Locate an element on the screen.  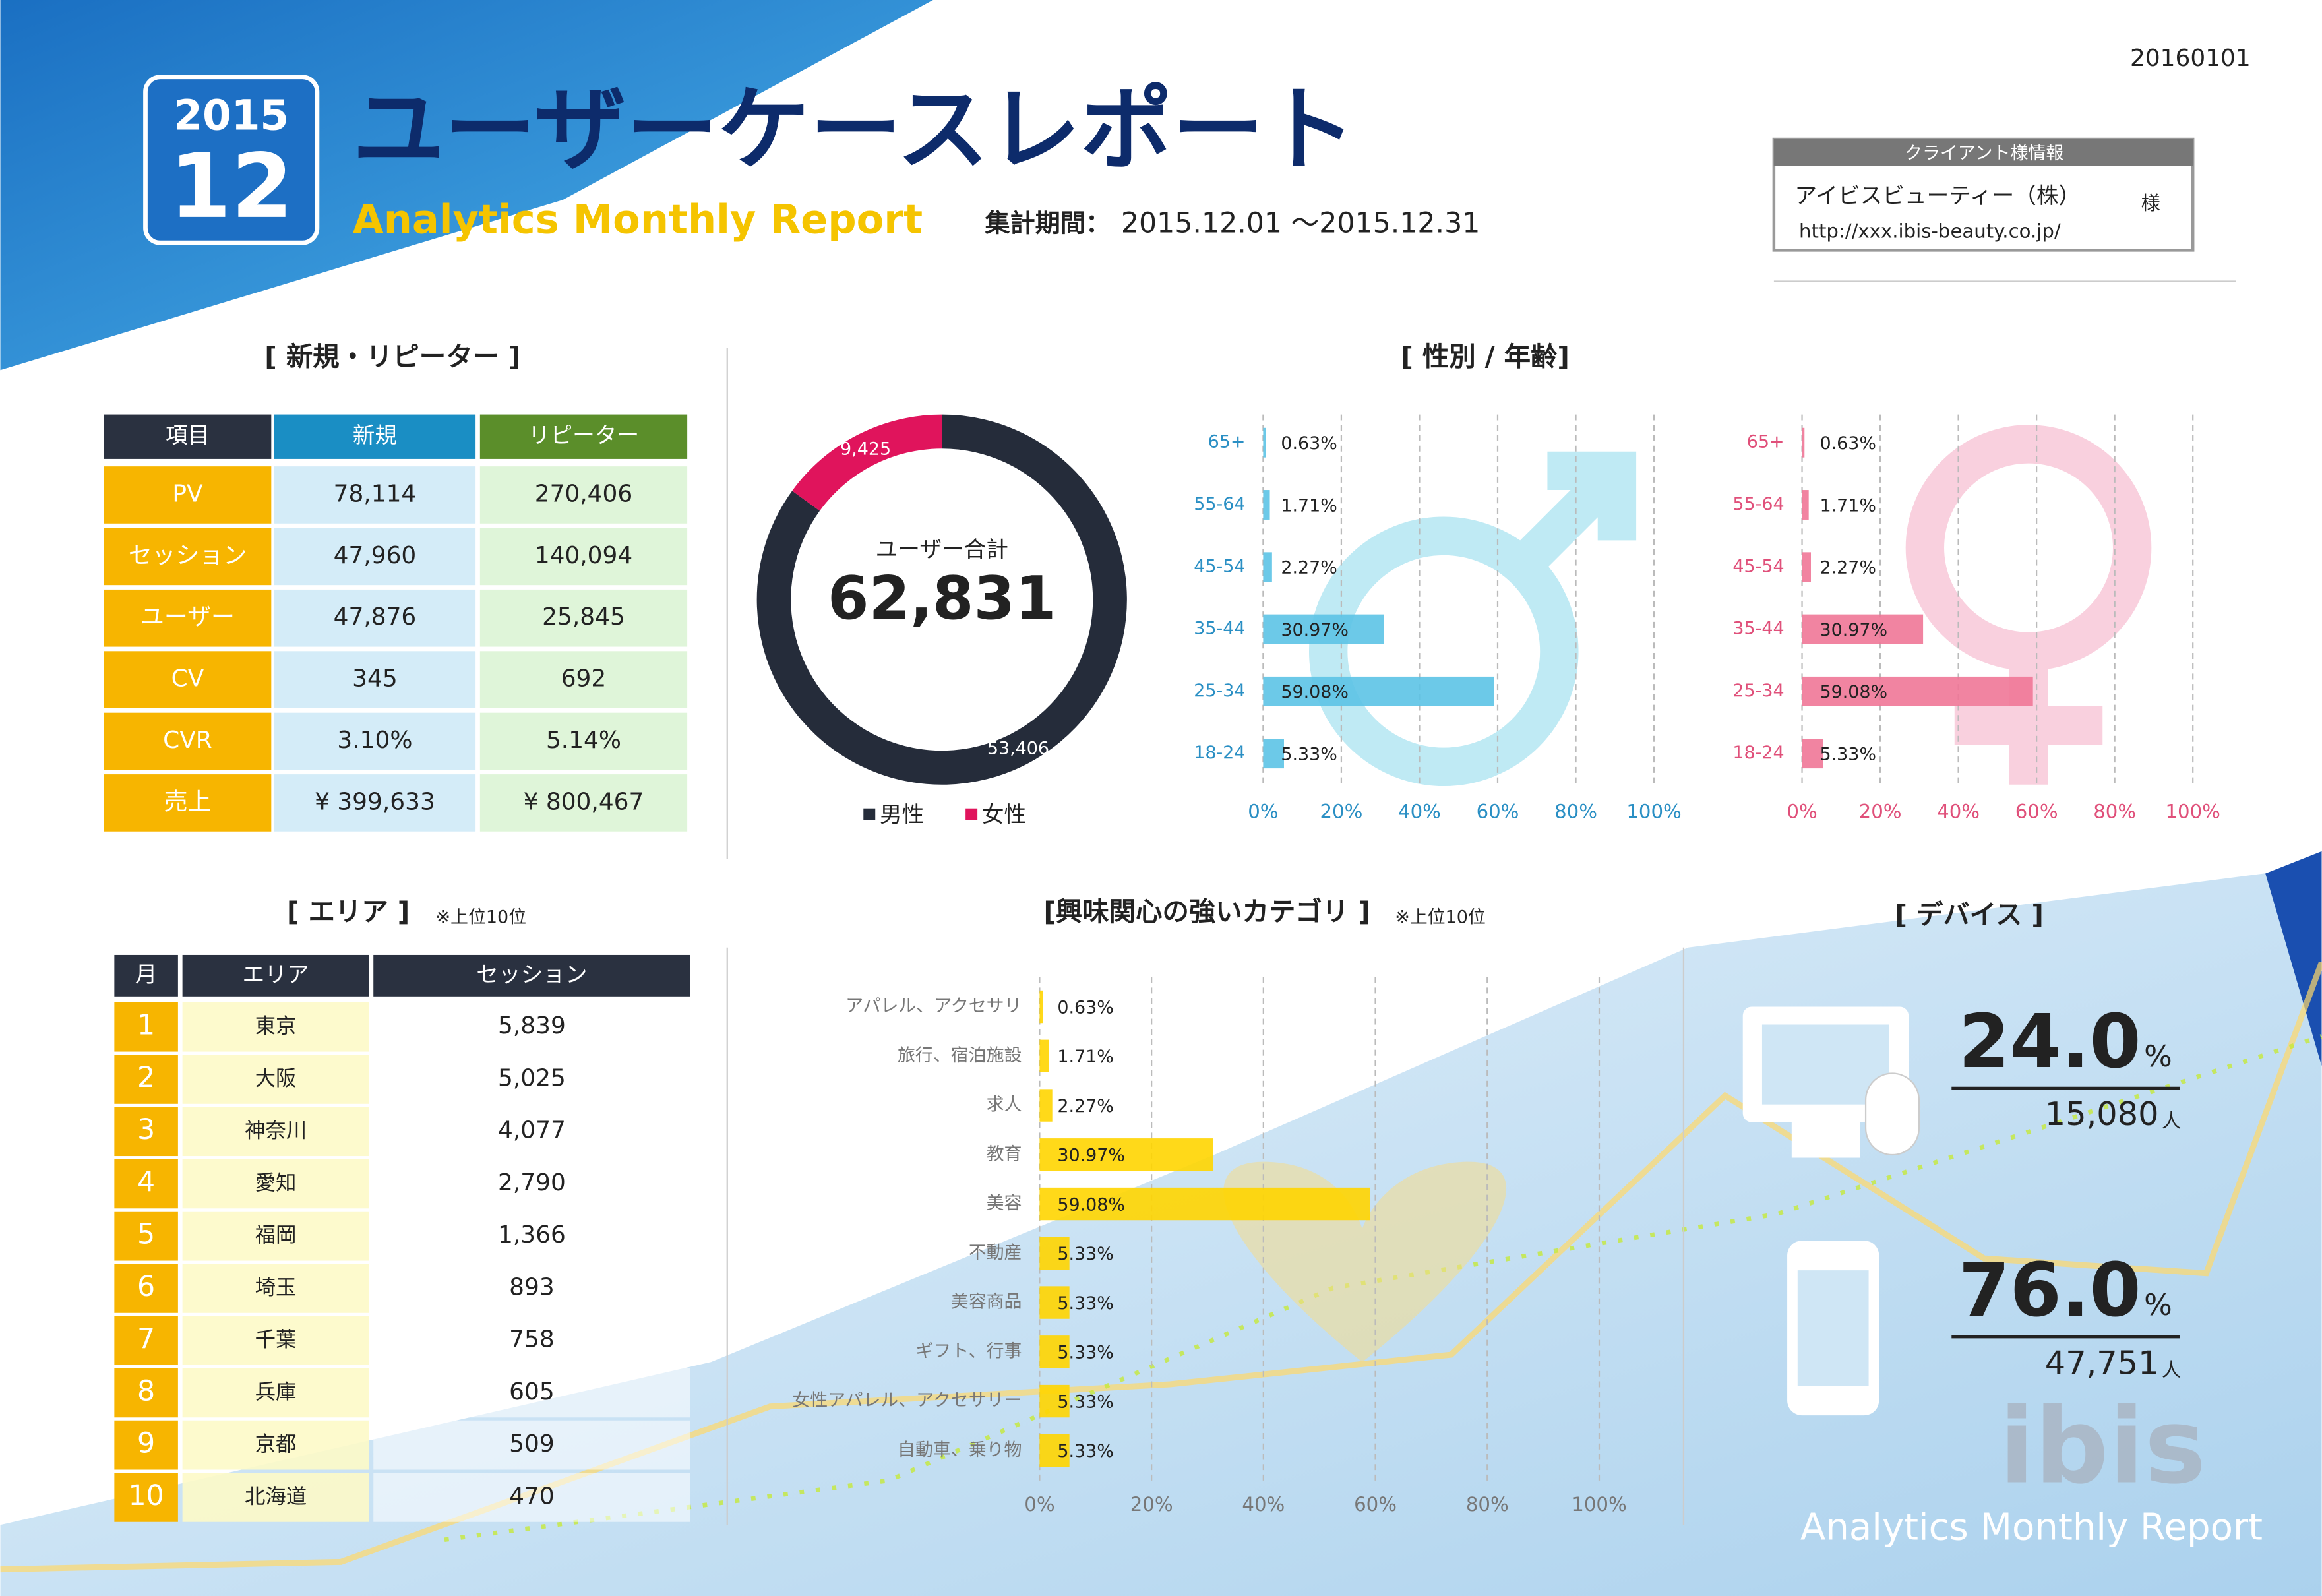
cell-text: 千葉 is located at coordinates (276, 1340).